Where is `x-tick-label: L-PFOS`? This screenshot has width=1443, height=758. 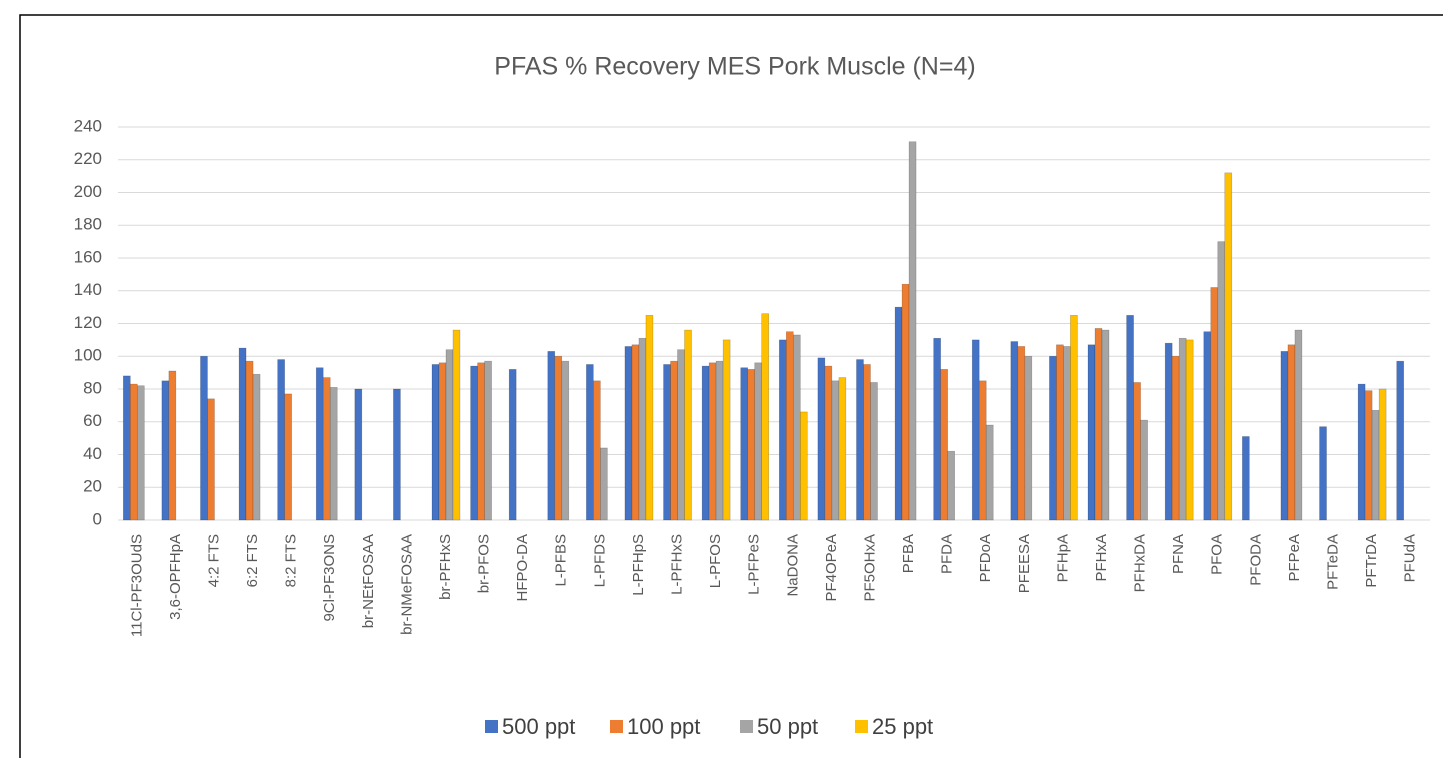
x-tick-label: L-PFOS is located at coordinates (715, 561).